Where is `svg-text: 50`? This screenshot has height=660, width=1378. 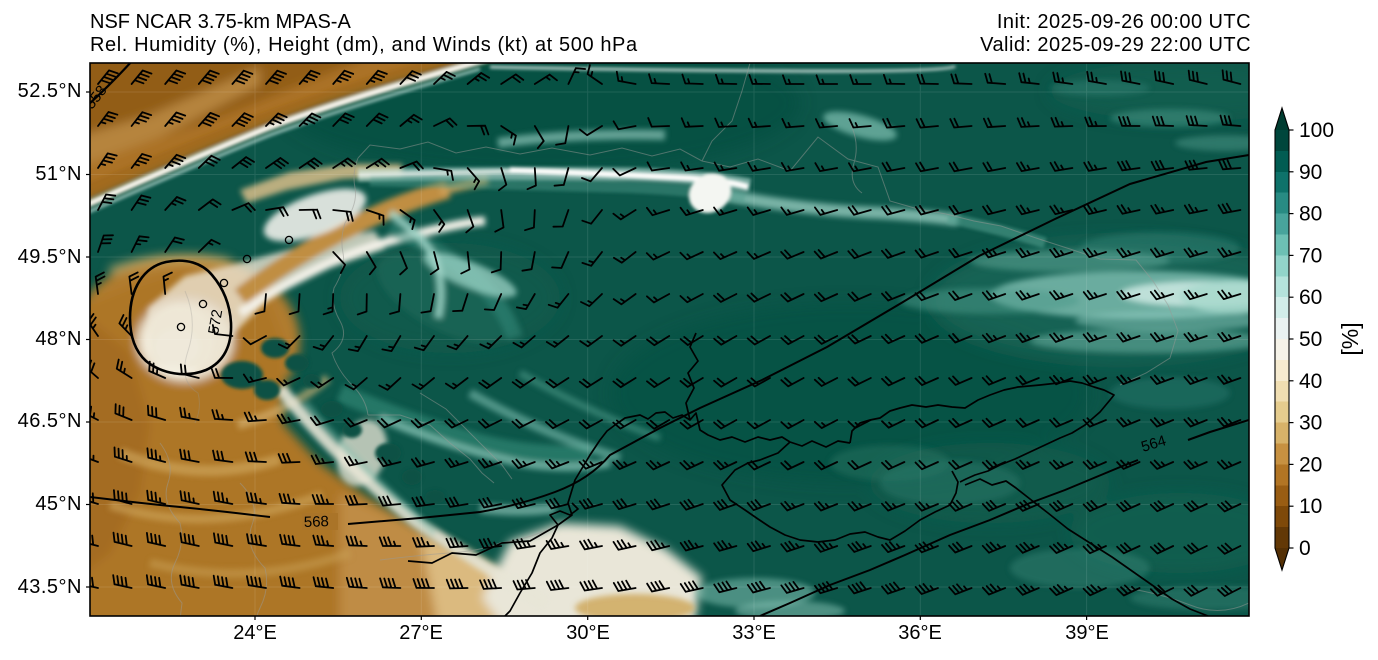 svg-text: 50 is located at coordinates (1310, 339).